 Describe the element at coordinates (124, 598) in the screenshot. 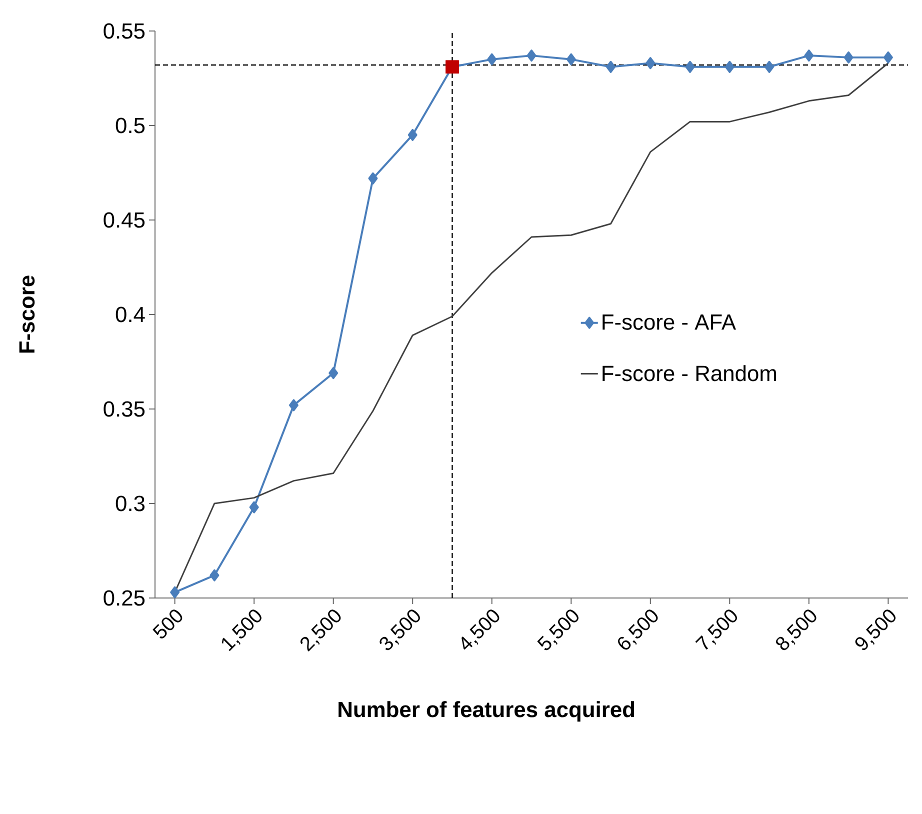

I see `y-tick-label: 0.25` at that location.